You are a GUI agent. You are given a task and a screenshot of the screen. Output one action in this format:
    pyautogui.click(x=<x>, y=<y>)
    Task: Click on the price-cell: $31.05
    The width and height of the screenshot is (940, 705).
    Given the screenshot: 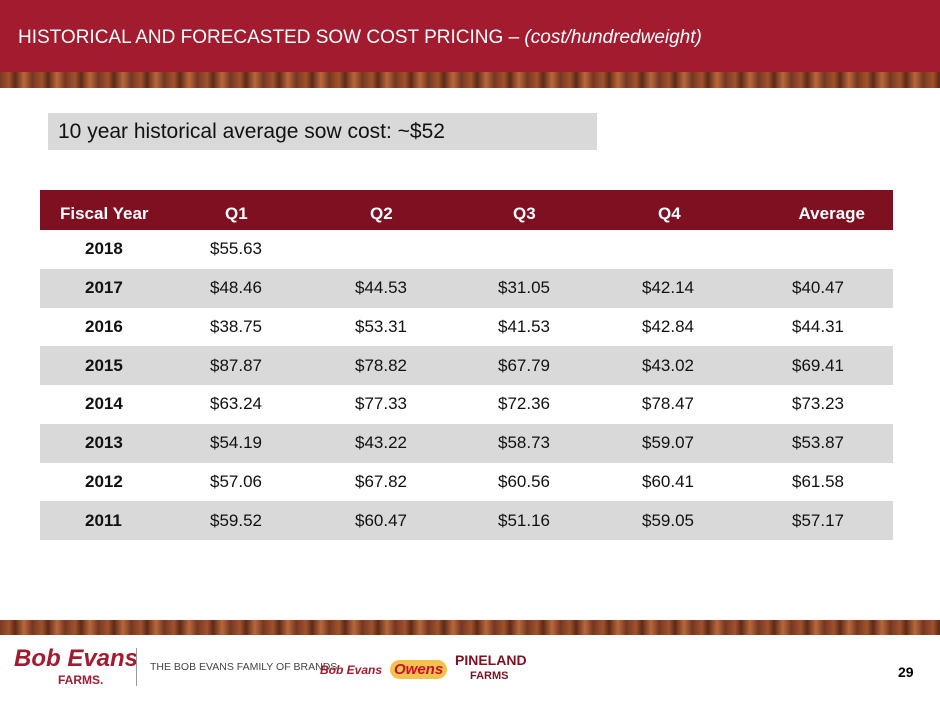 What is the action you would take?
    pyautogui.click(x=524, y=288)
    